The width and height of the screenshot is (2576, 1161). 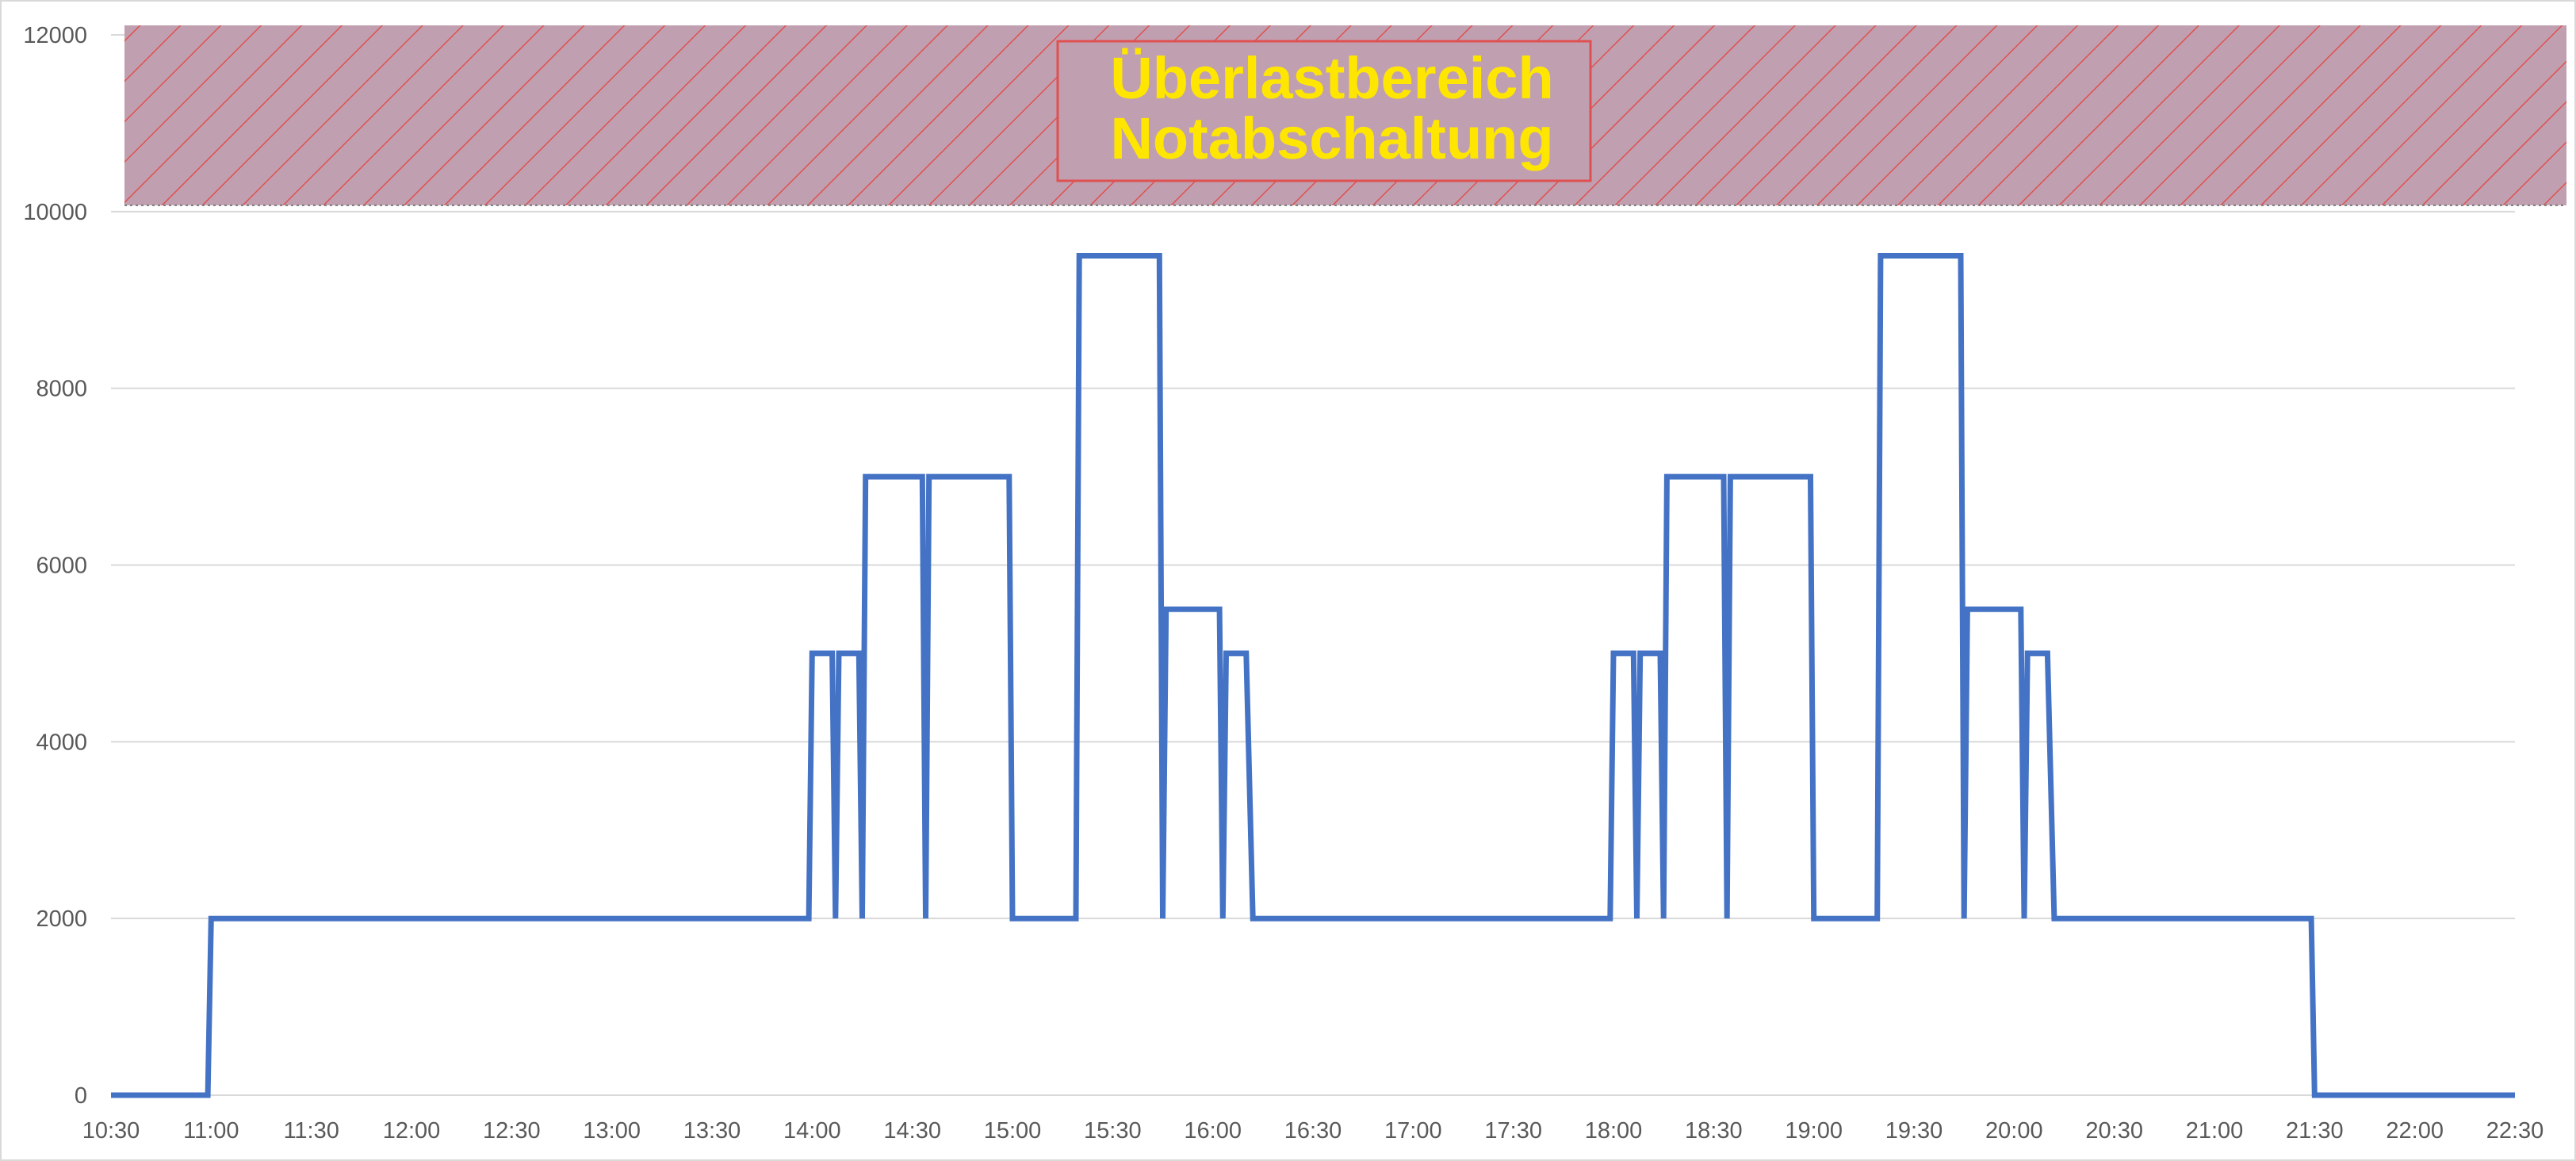 What do you see at coordinates (1814, 1131) in the screenshot?
I see `x-tick-label-1900: 19:00` at bounding box center [1814, 1131].